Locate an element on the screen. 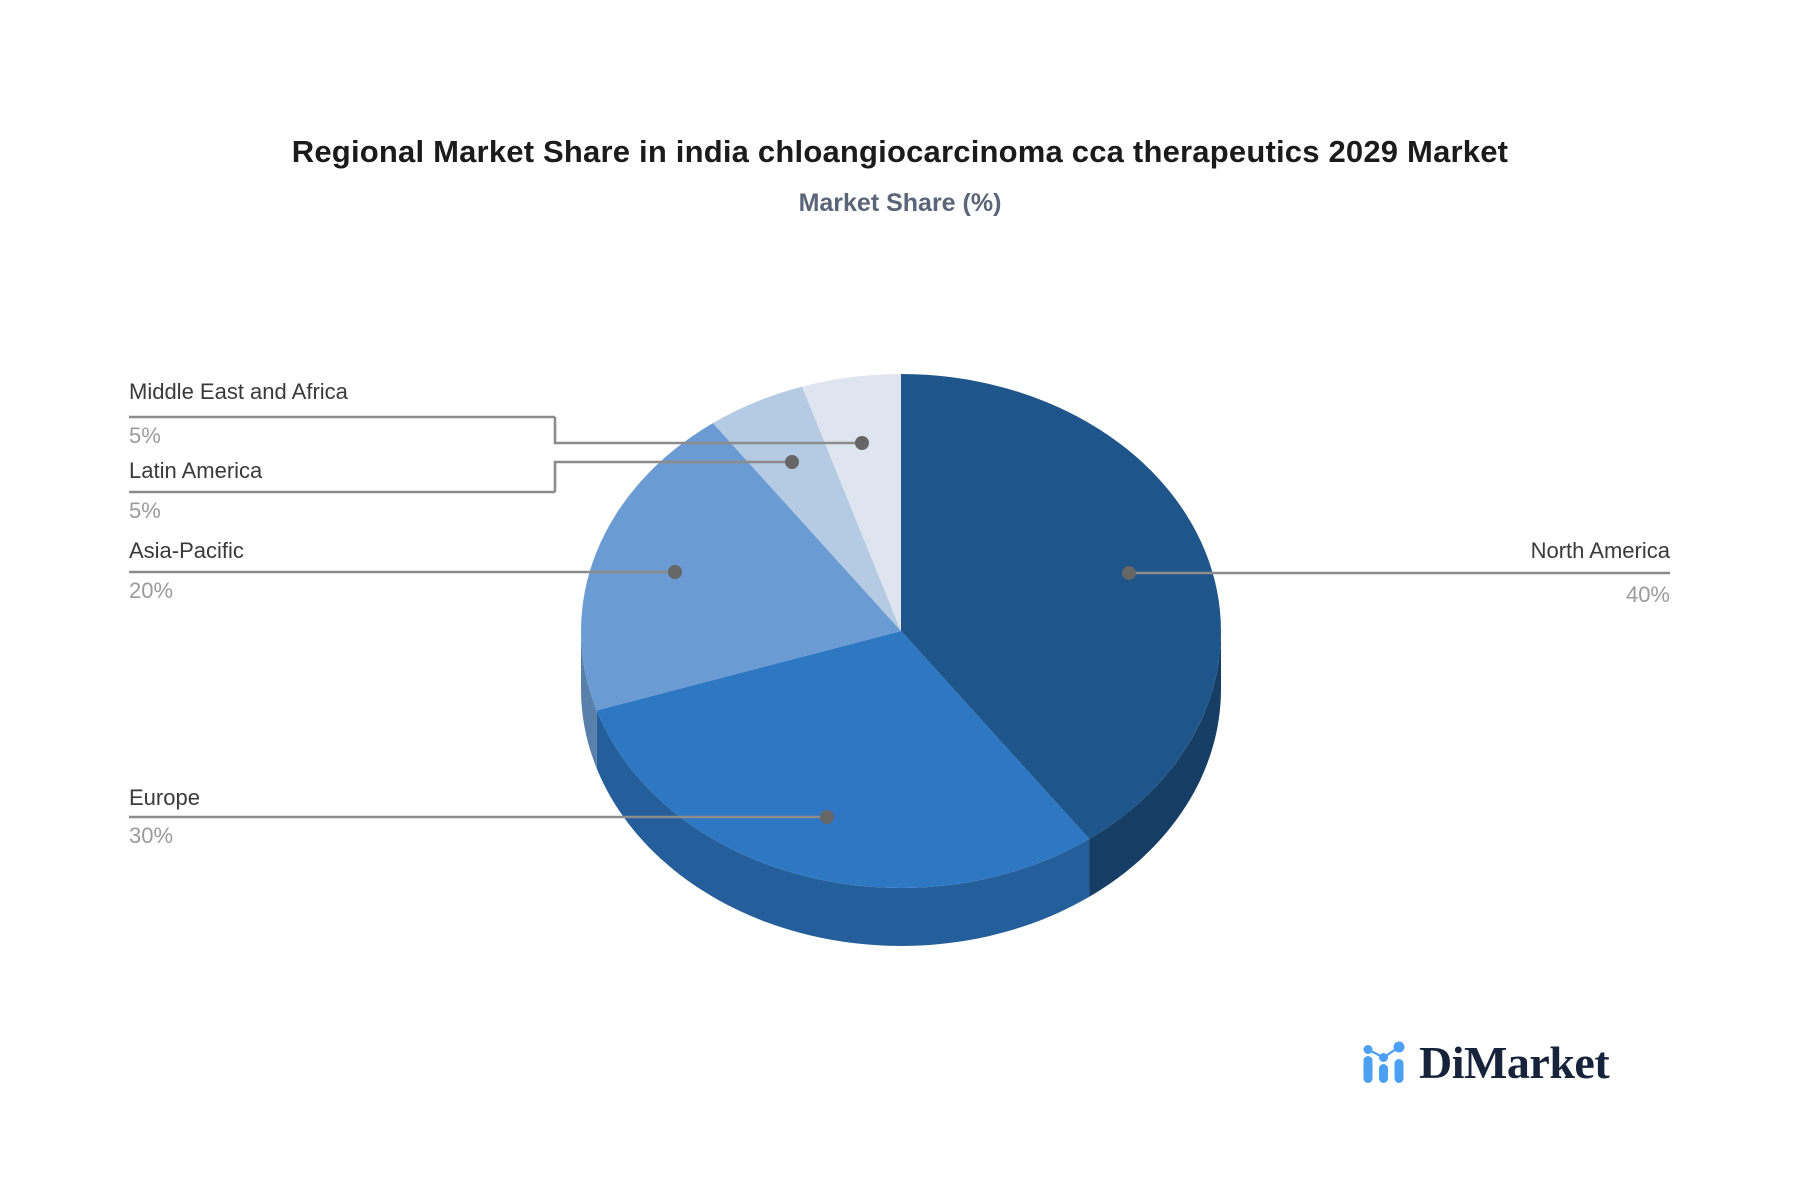  callout-value-latin-america: 5% is located at coordinates (145, 510).